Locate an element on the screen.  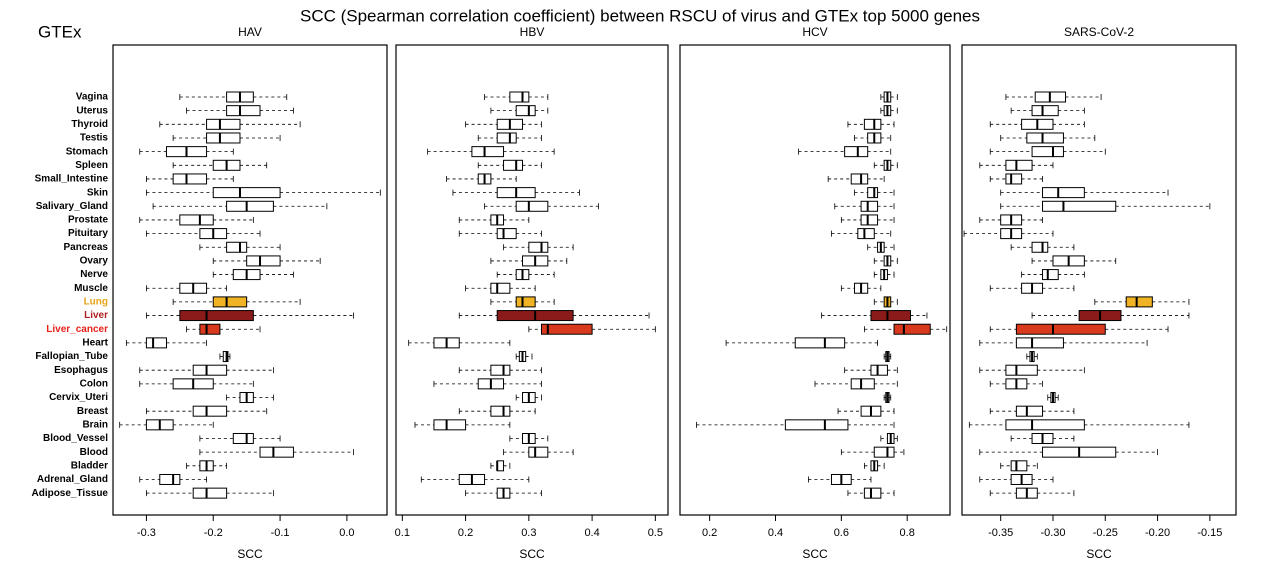
category-label: Liver_cancer is located at coordinates (77, 329).